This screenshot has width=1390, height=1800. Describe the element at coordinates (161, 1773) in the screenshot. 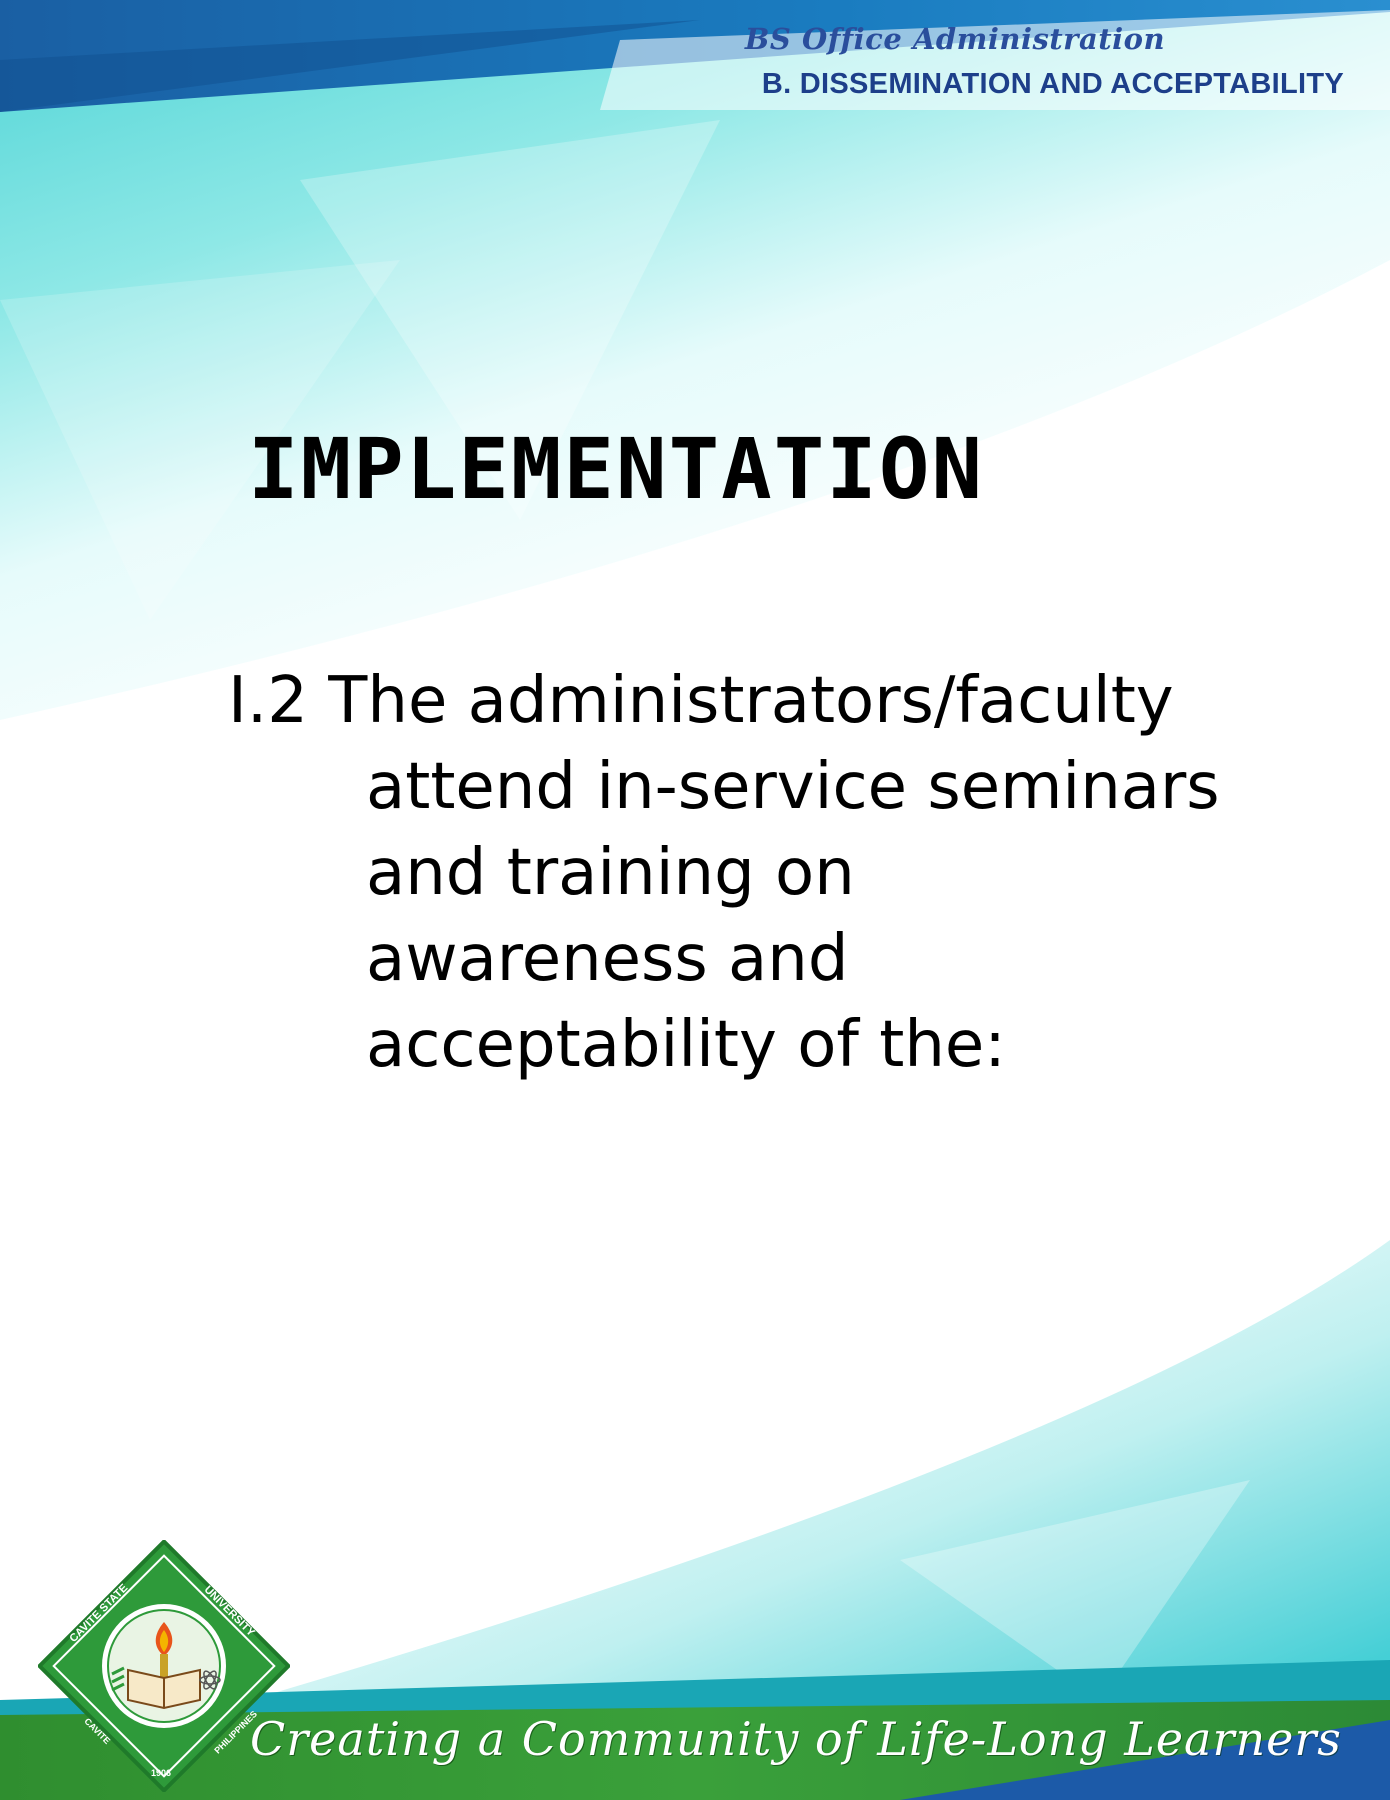

I see `seal-label: 1906` at that location.